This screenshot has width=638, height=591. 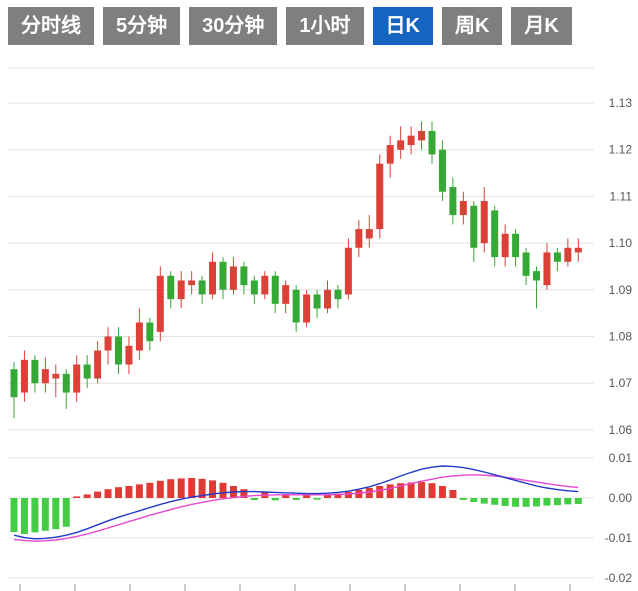 What do you see at coordinates (619, 518) in the screenshot?
I see `macd-axis: 0.01 0.00 -0.01 -0.02` at bounding box center [619, 518].